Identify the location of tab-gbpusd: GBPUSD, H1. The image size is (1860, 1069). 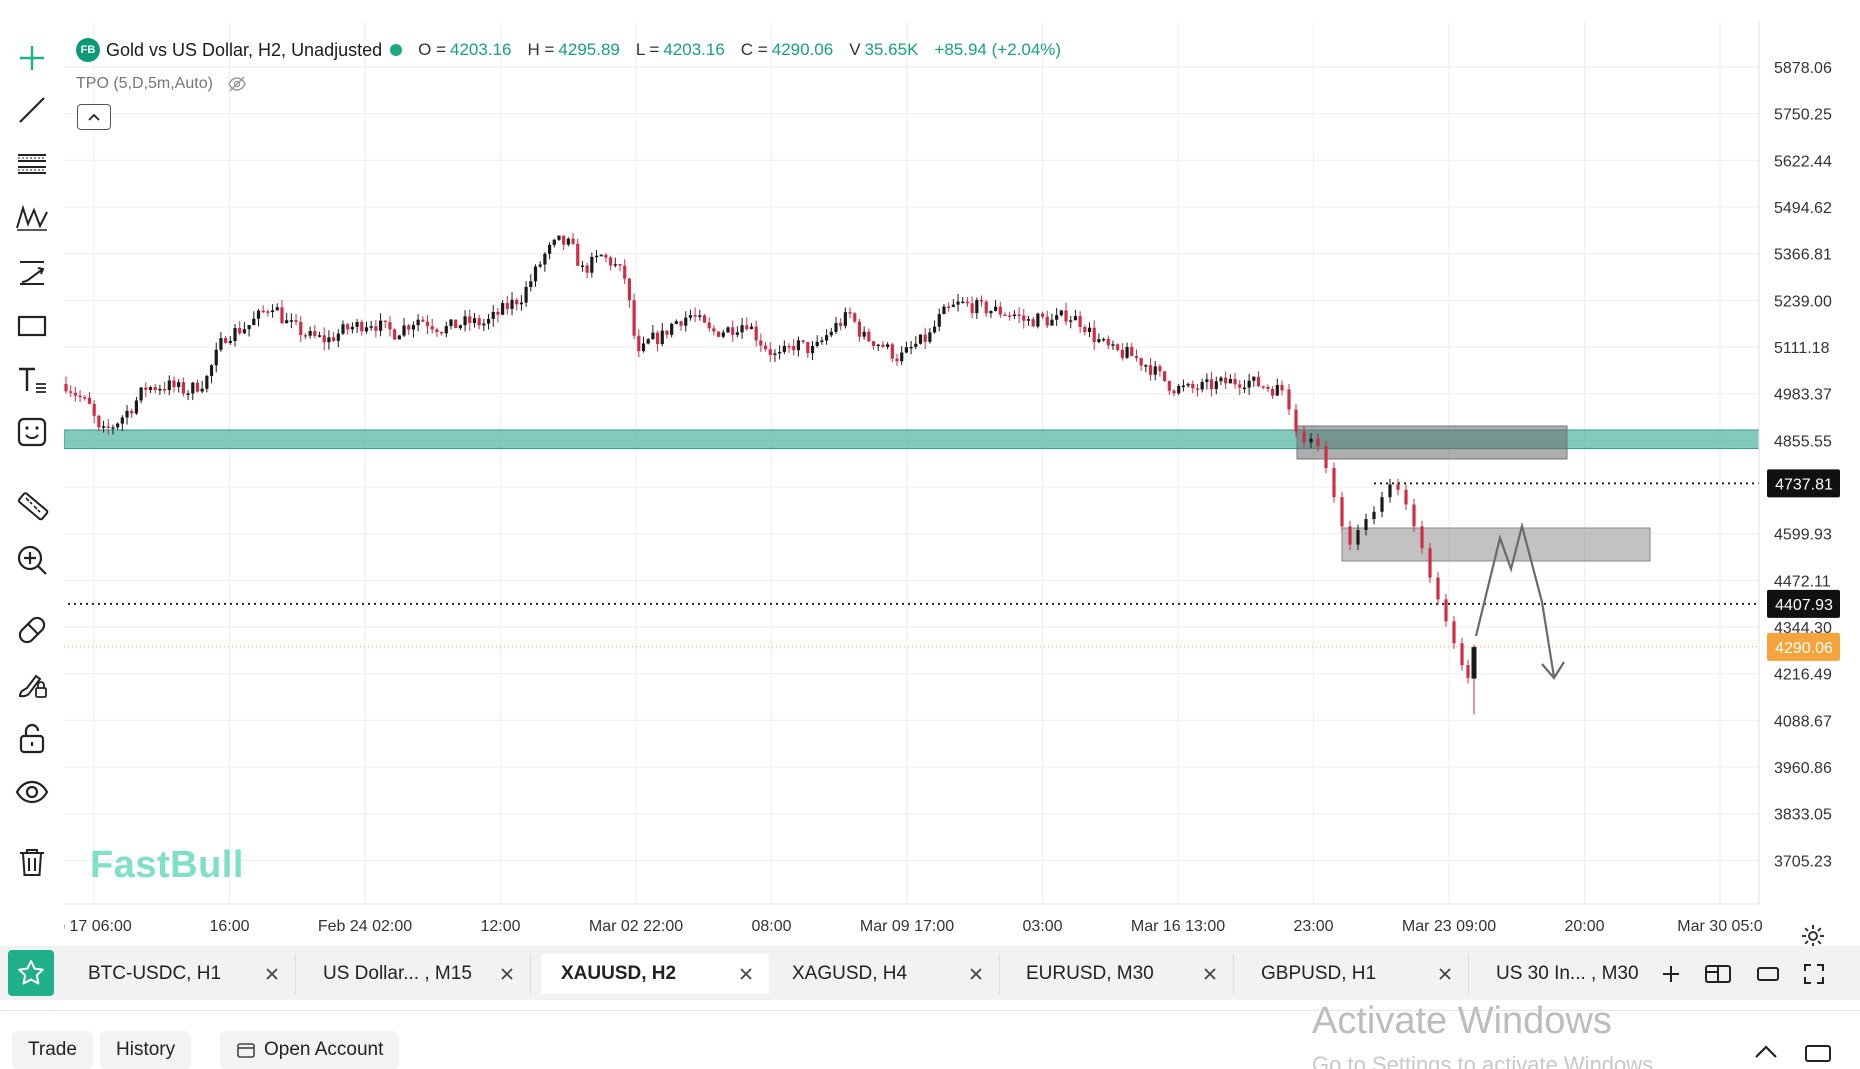
(1355, 974).